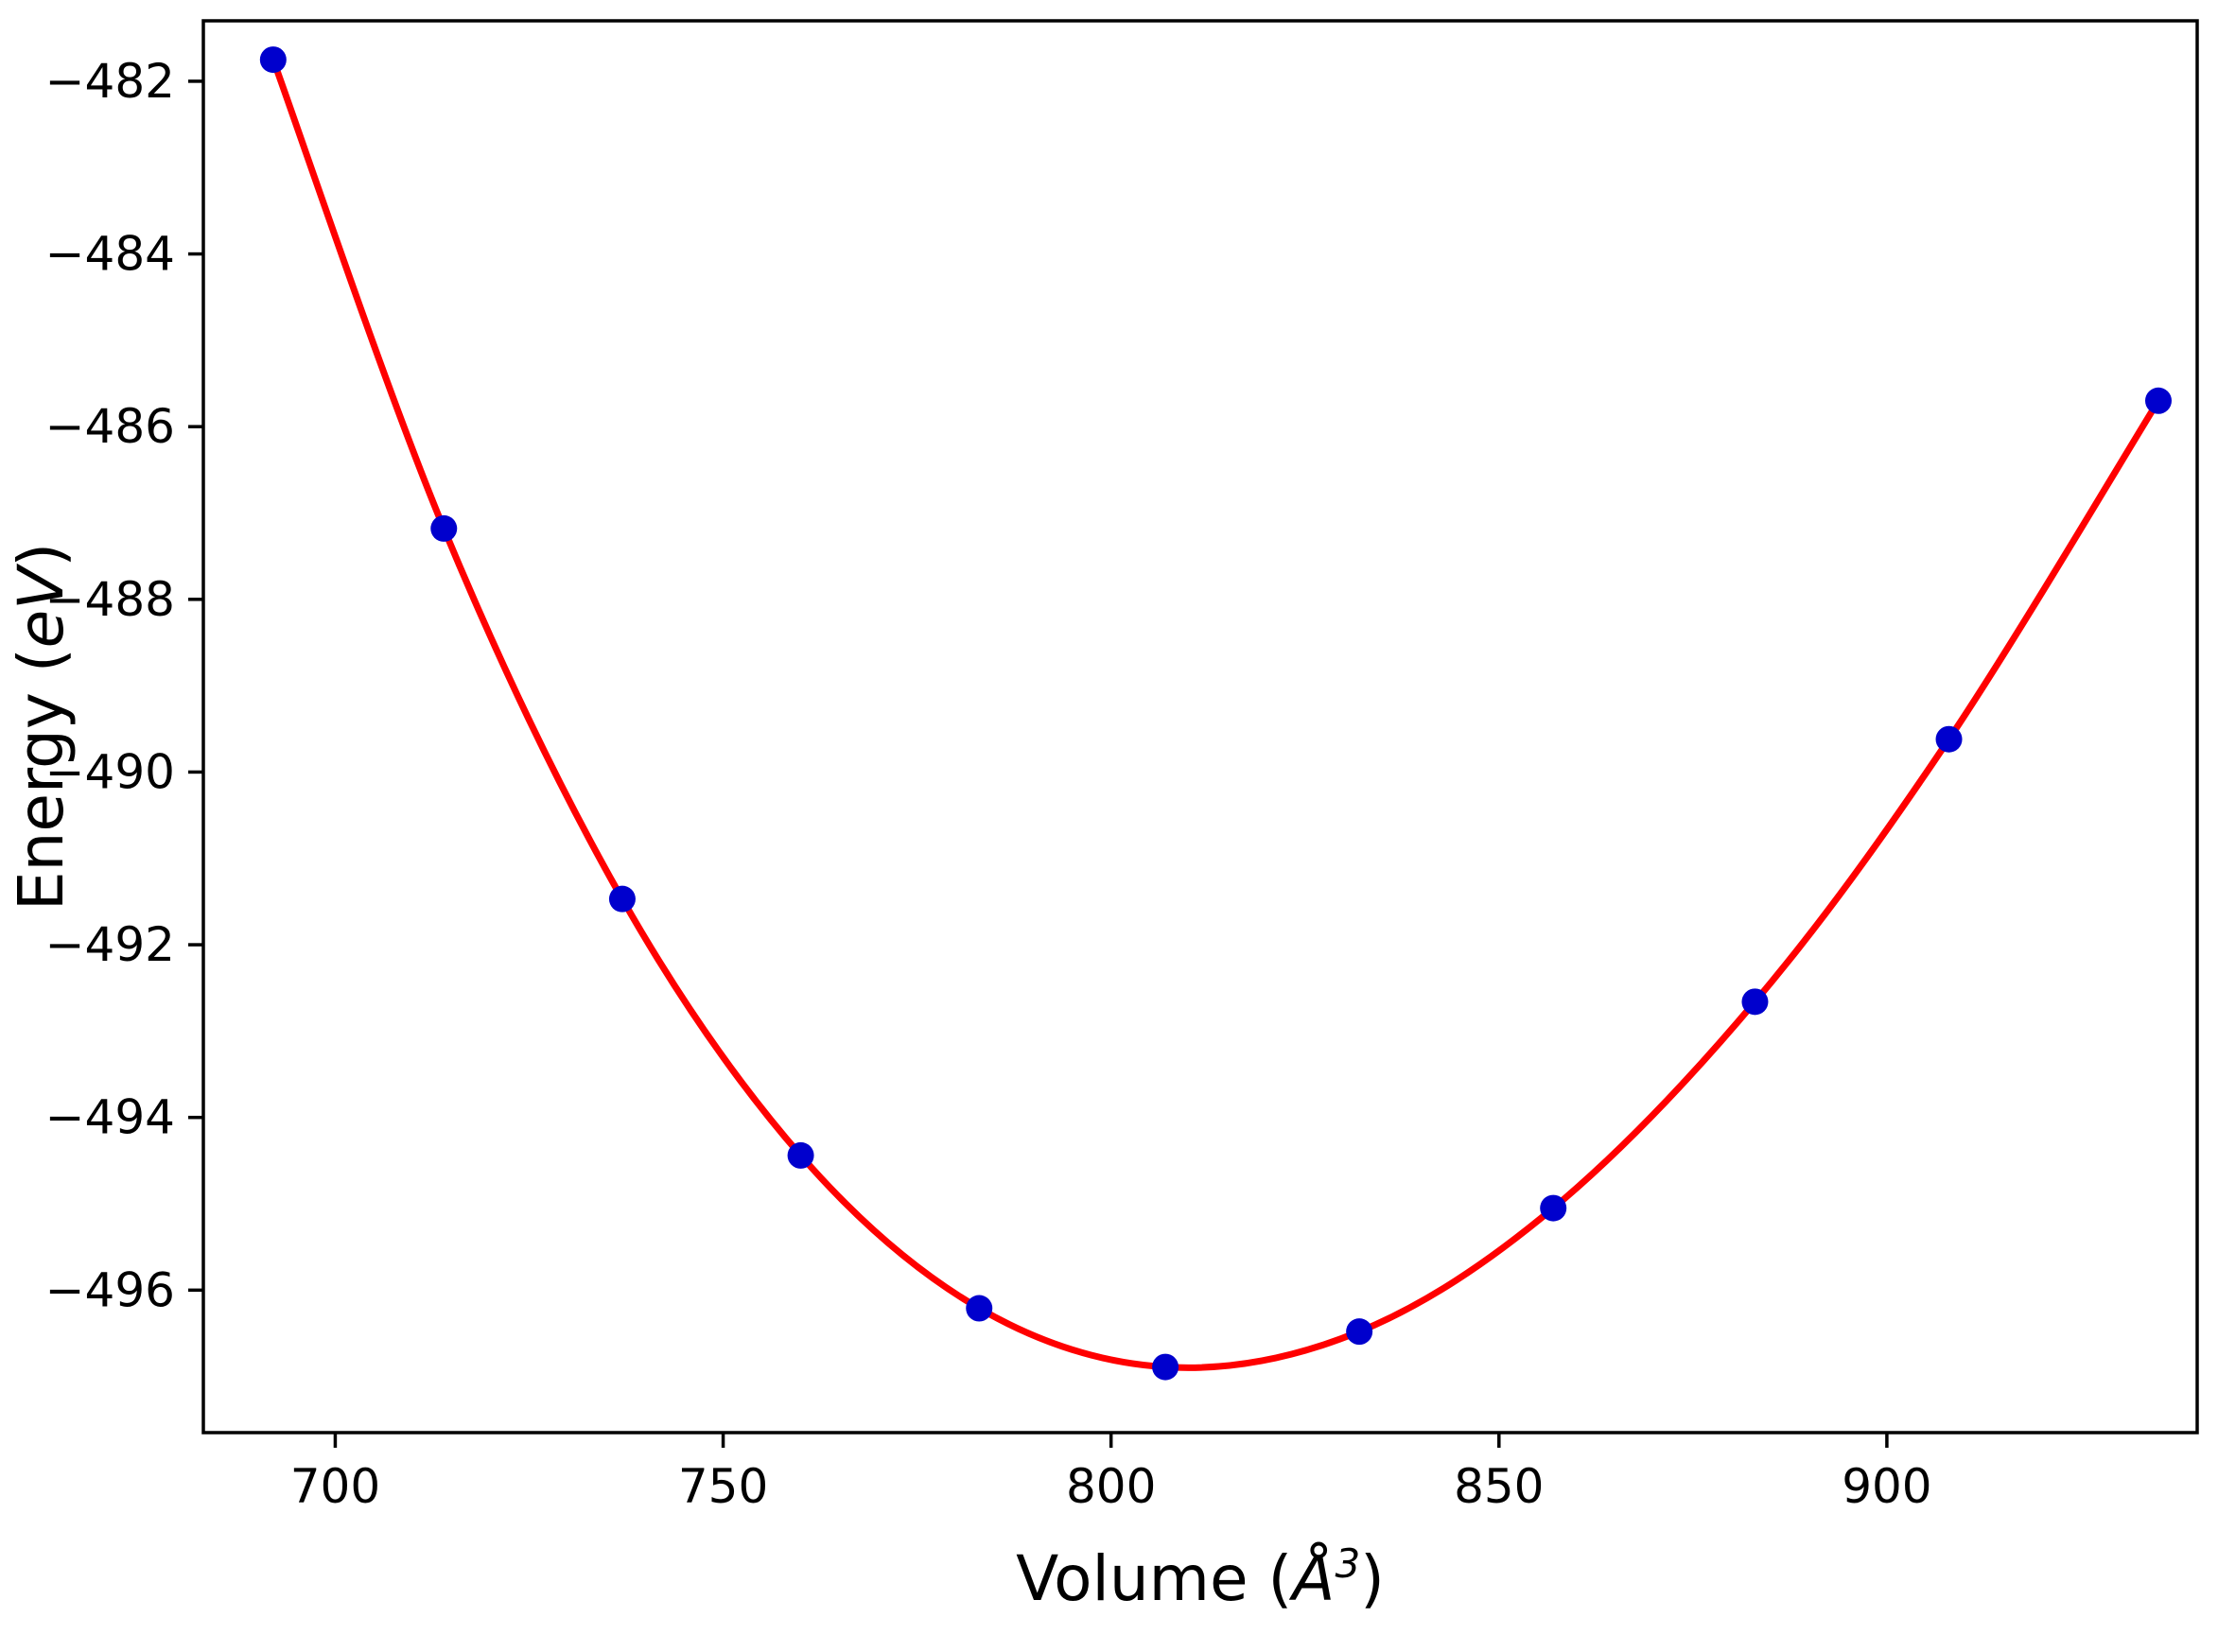 Image resolution: width=2218 pixels, height=1652 pixels. Describe the element at coordinates (1200, 1578) in the screenshot. I see `x-axis-label: Volume (Å3)` at that location.